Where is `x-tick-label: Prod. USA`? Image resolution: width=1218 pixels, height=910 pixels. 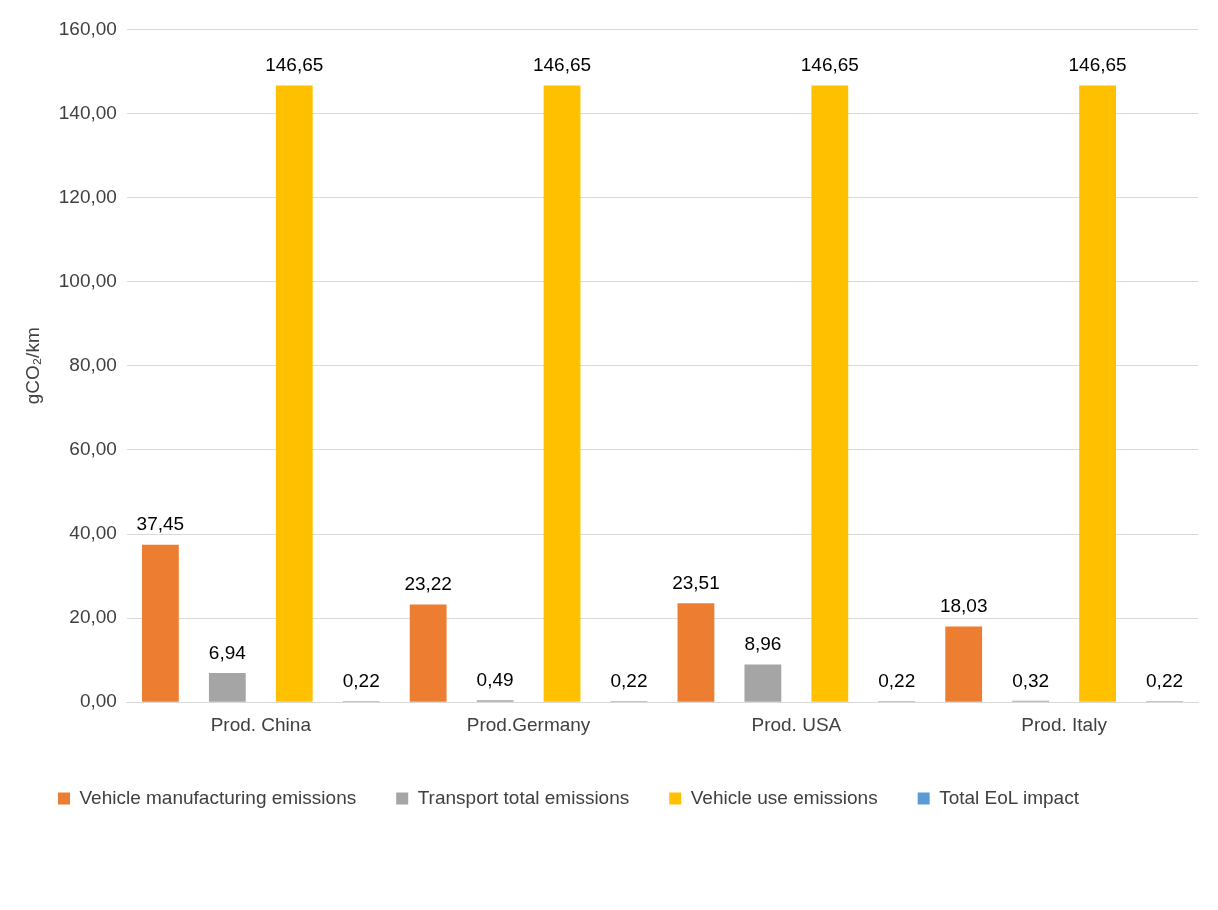
x-tick-label: Prod. USA is located at coordinates (796, 724).